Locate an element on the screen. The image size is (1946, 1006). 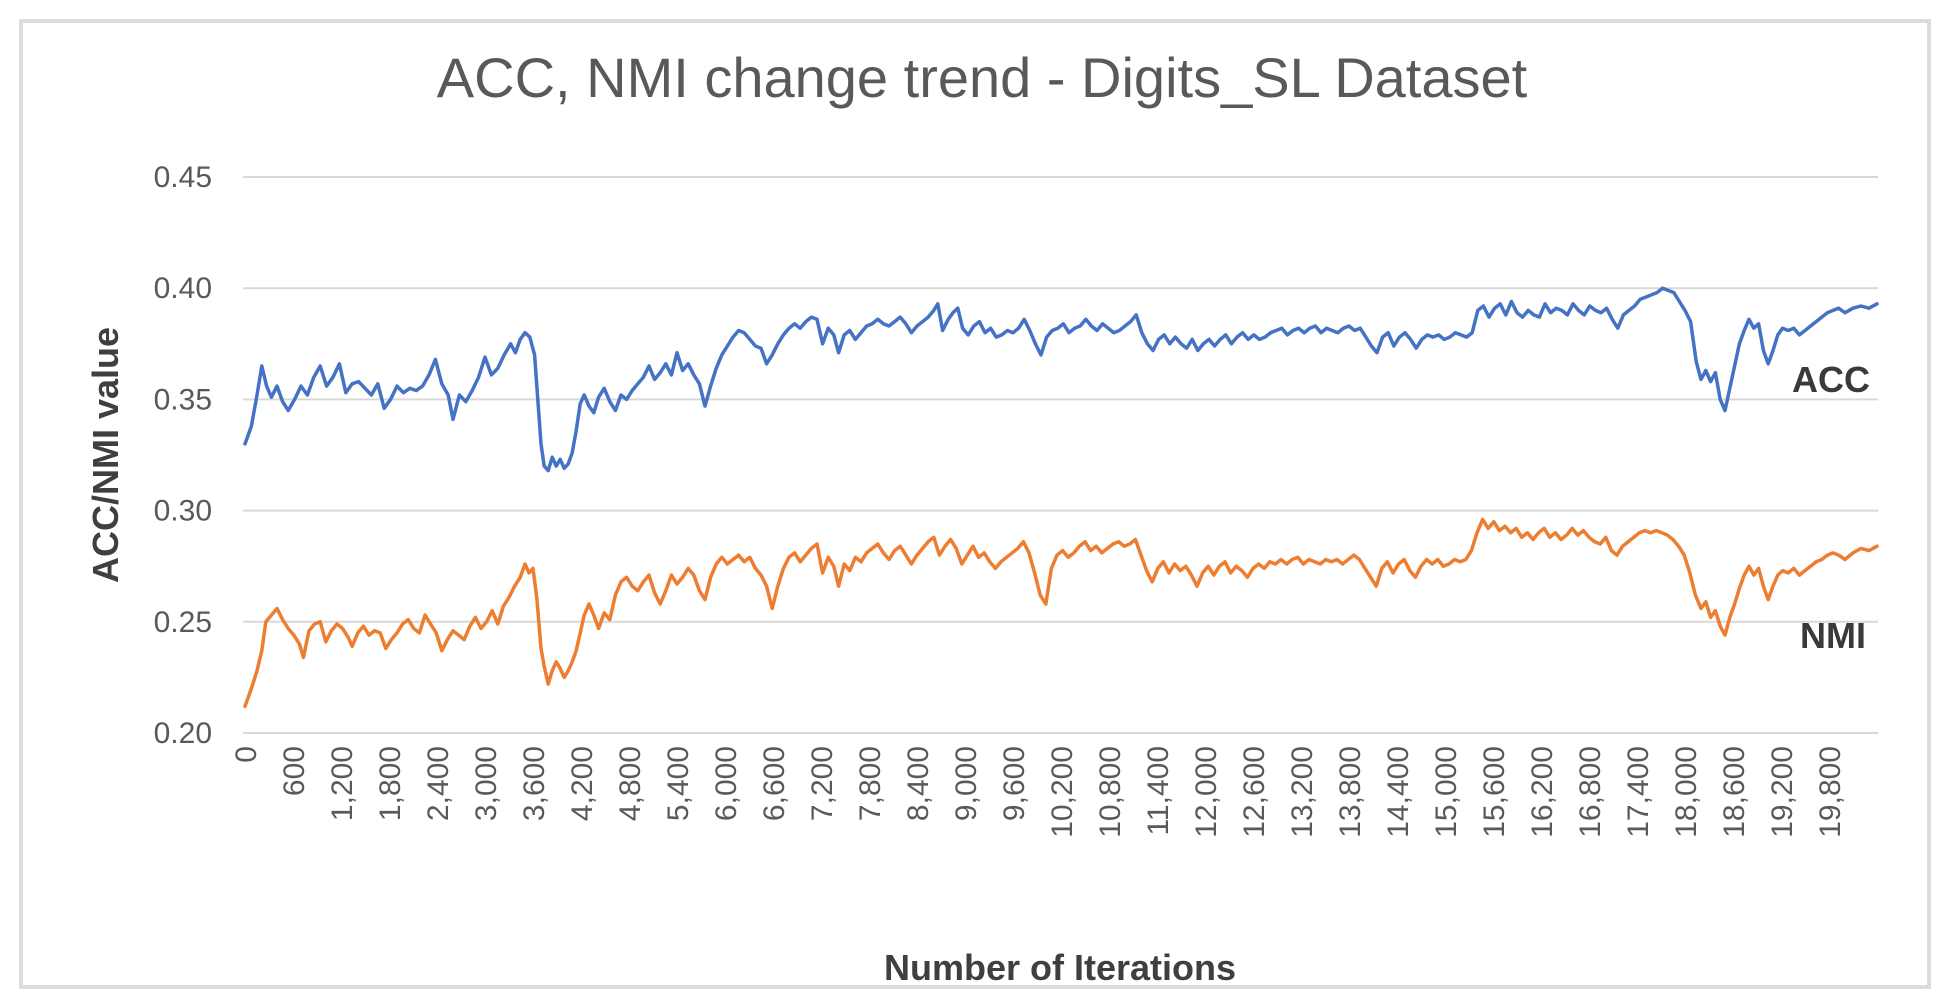
nmi-series-label: NMI is located at coordinates (1833, 635).